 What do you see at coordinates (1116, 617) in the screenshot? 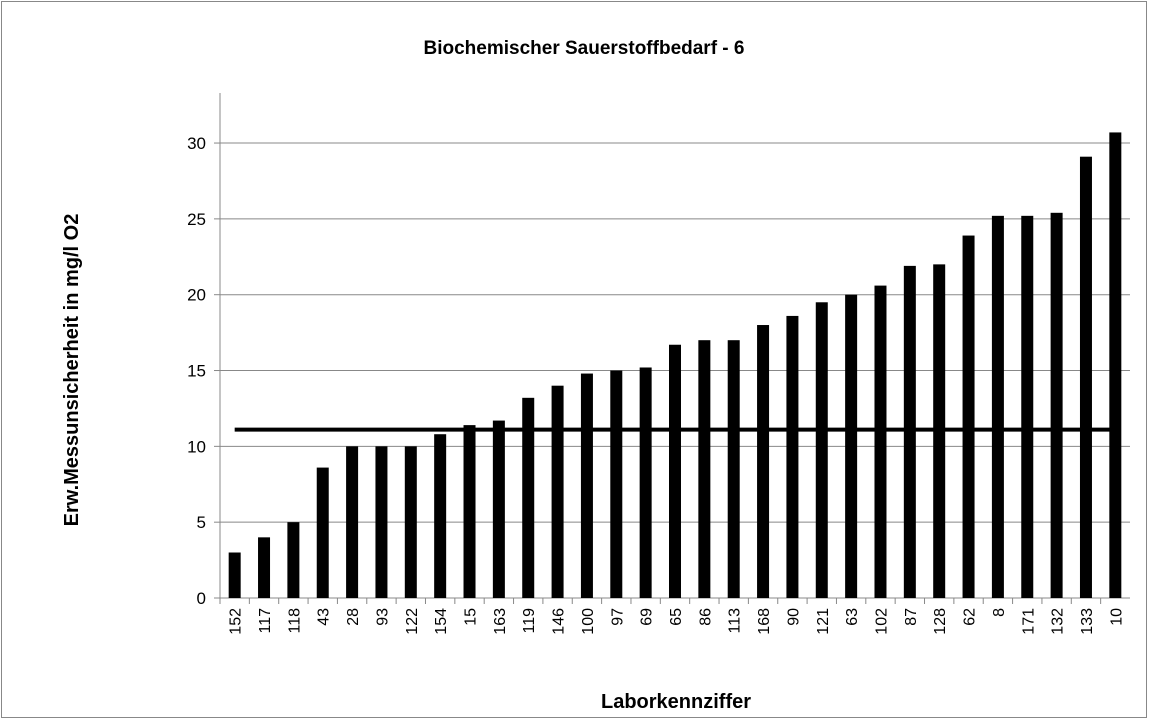
I see `x-tick-label: 10` at bounding box center [1116, 617].